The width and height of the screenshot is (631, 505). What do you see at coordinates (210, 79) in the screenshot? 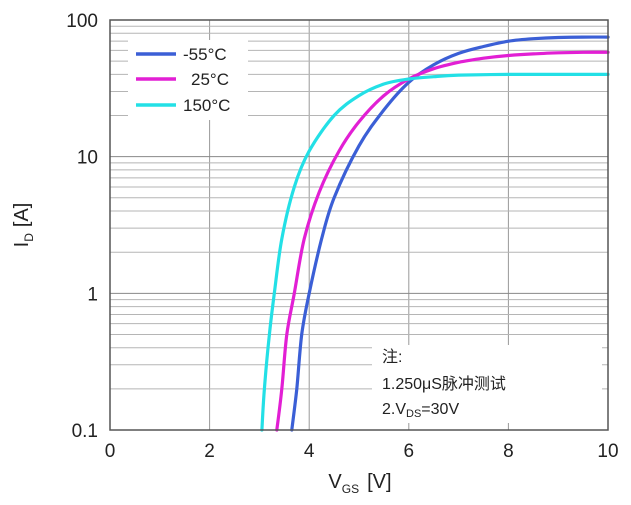
I see `legend-label-25: 25°C` at bounding box center [210, 79].